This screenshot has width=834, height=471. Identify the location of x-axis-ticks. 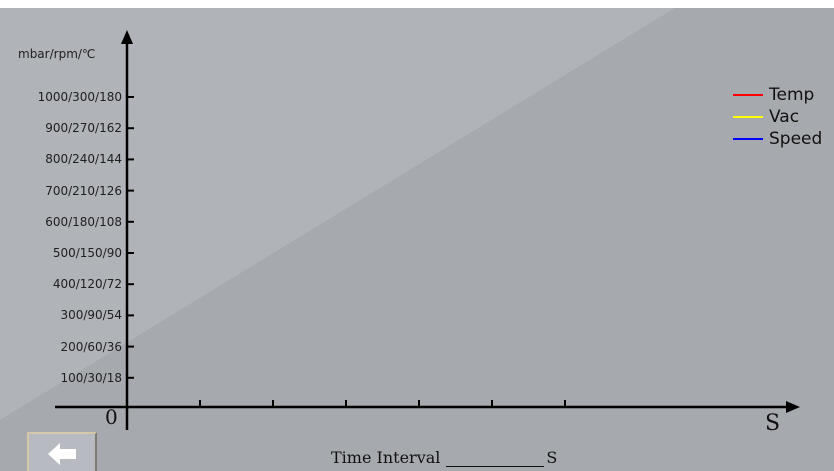
(382, 403).